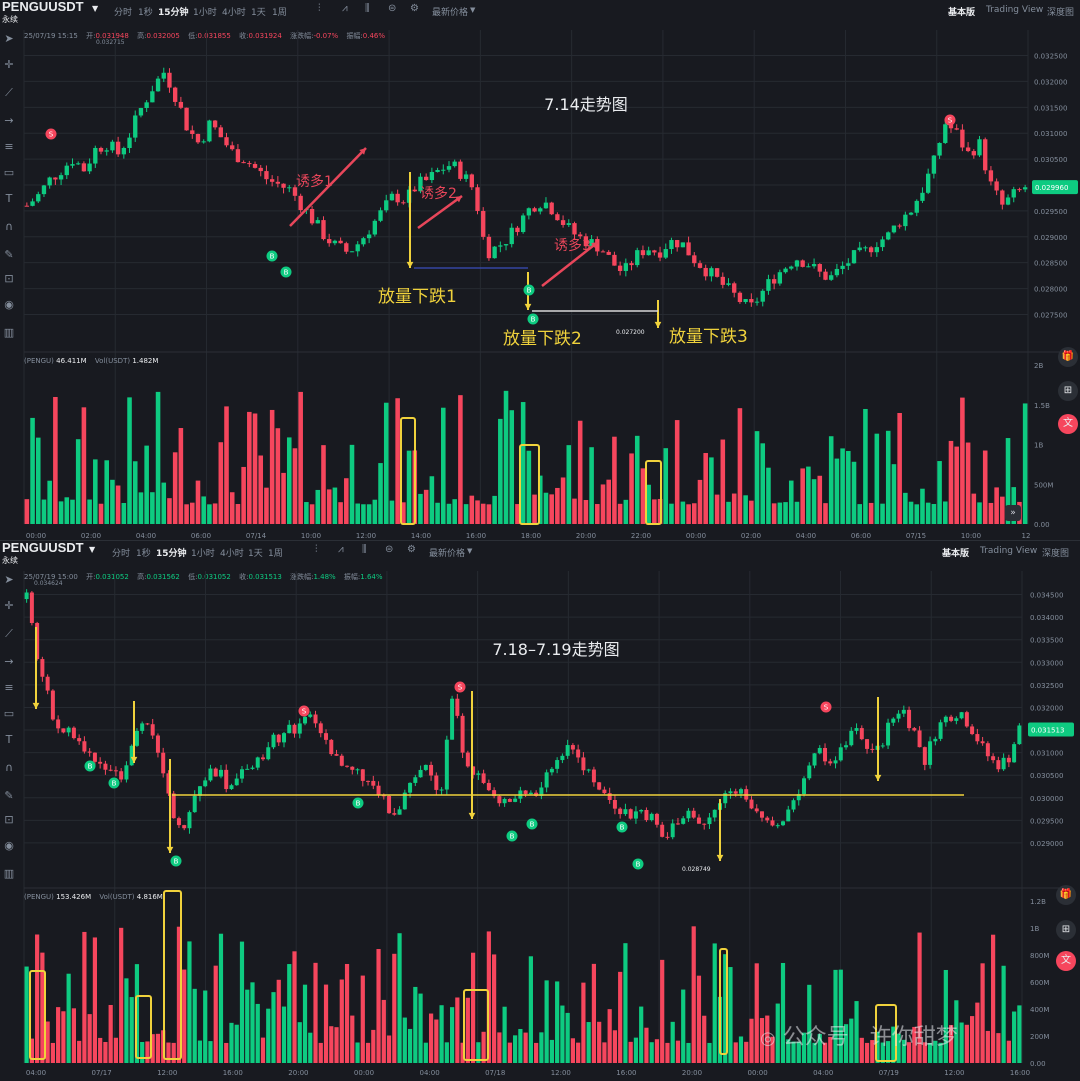 The height and width of the screenshot is (1081, 1080). What do you see at coordinates (460, 688) in the screenshot?
I see `sell-signal-badge-letter: S` at bounding box center [460, 688].